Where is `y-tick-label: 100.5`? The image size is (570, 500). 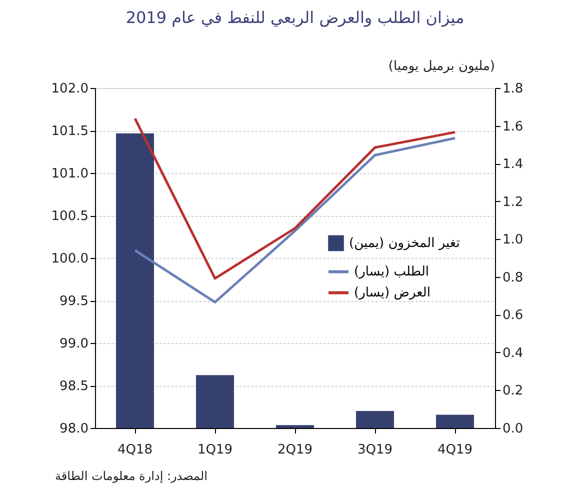 y-tick-label: 100.5 is located at coordinates (69, 216).